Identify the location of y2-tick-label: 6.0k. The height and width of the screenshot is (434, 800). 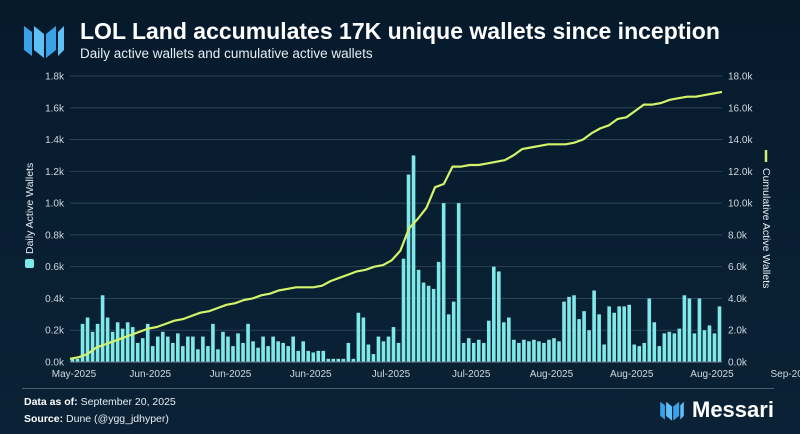
(738, 267).